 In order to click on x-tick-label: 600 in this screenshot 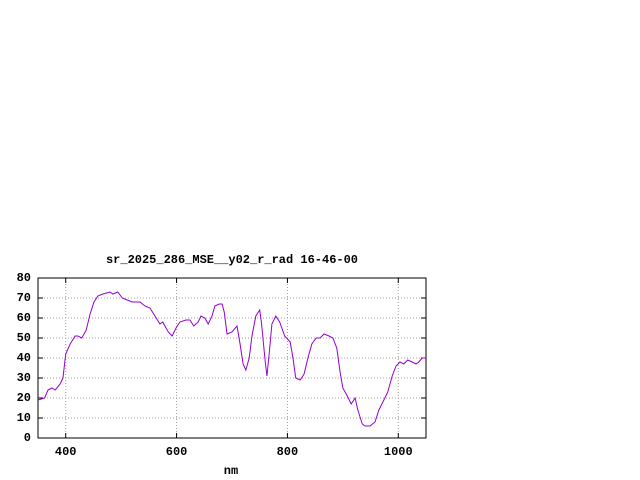, I will do `click(177, 452)`.